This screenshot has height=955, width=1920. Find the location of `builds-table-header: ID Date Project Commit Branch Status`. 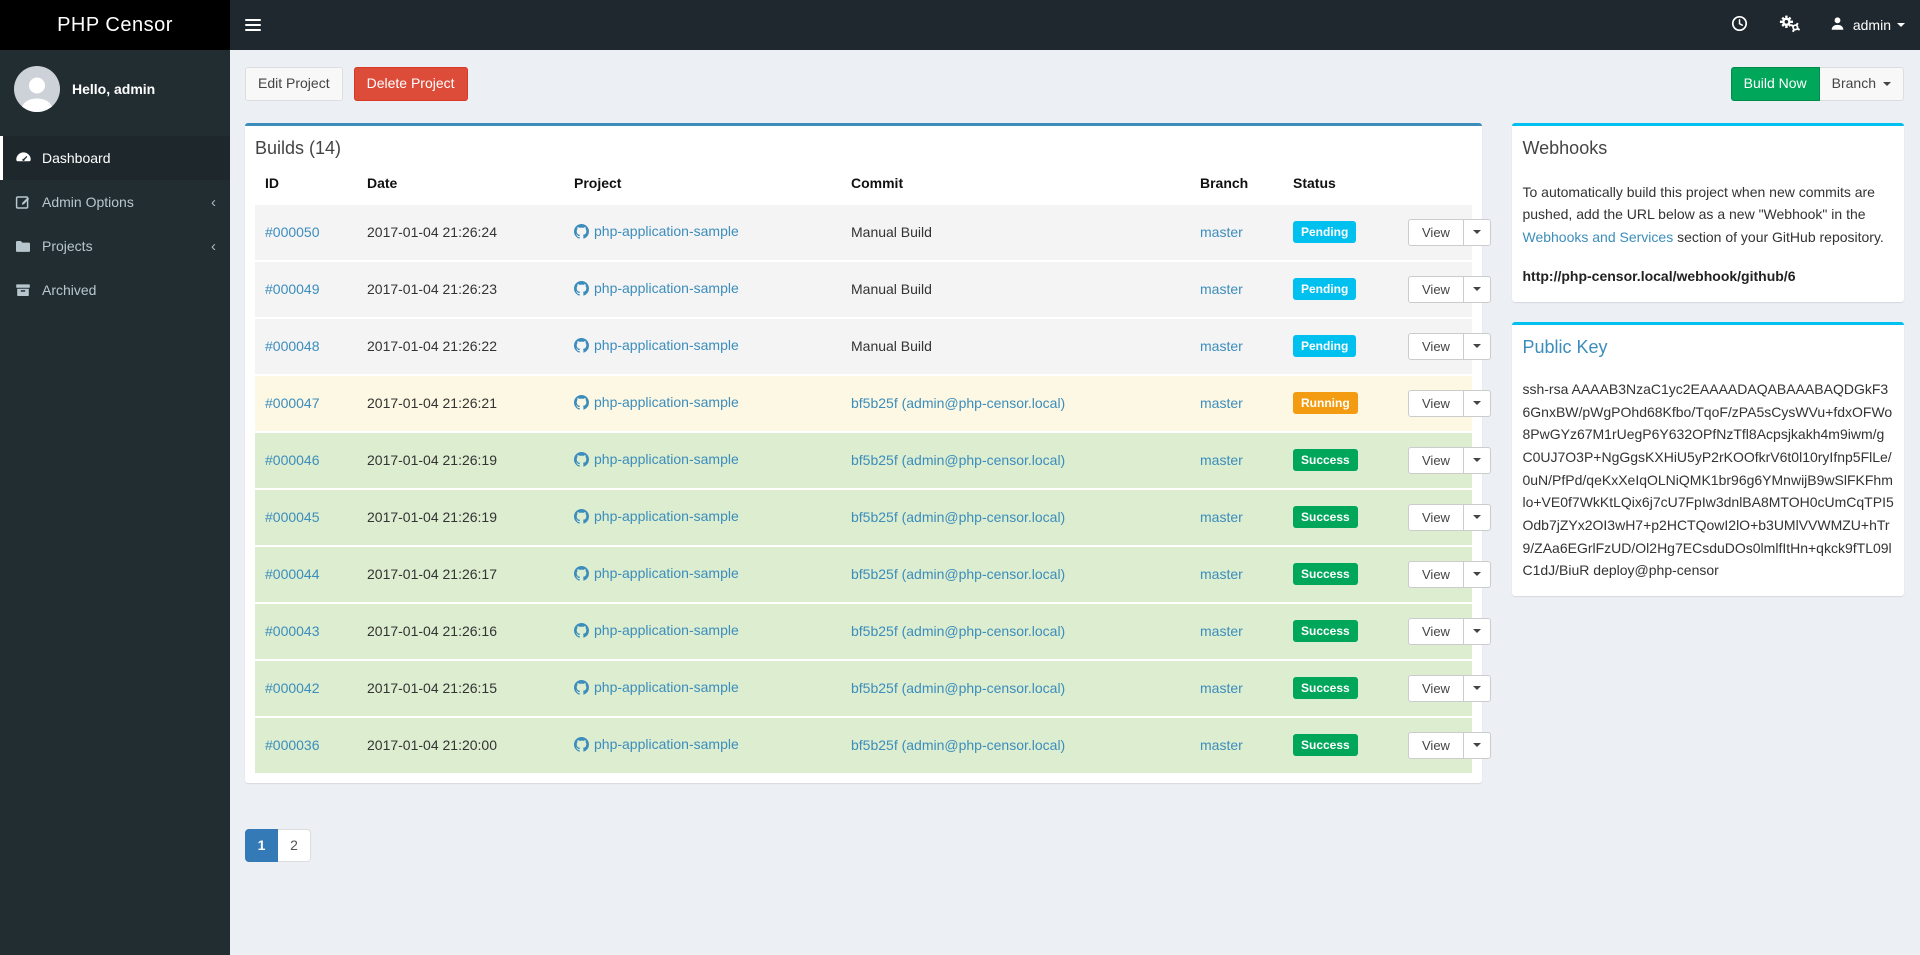

builds-table-header: ID Date Project Commit Branch Status is located at coordinates (863, 184).